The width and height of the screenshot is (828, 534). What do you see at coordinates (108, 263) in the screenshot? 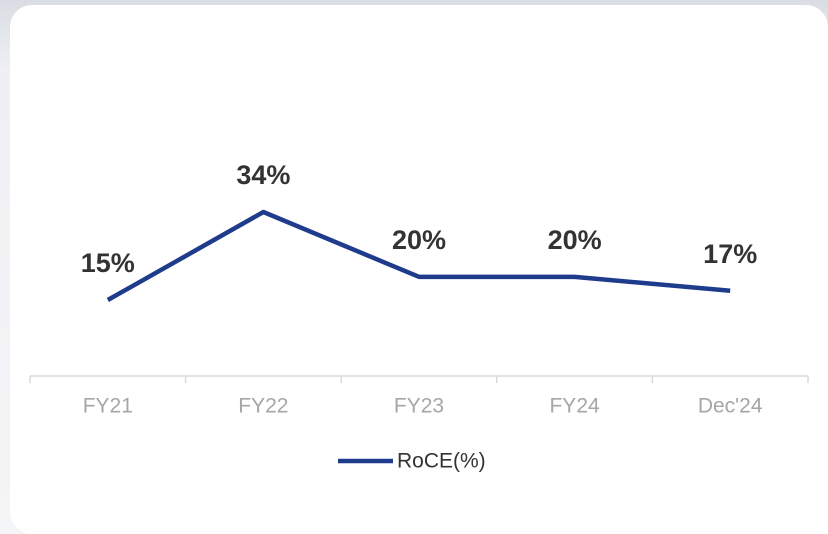
I see `data-label: 15%` at bounding box center [108, 263].